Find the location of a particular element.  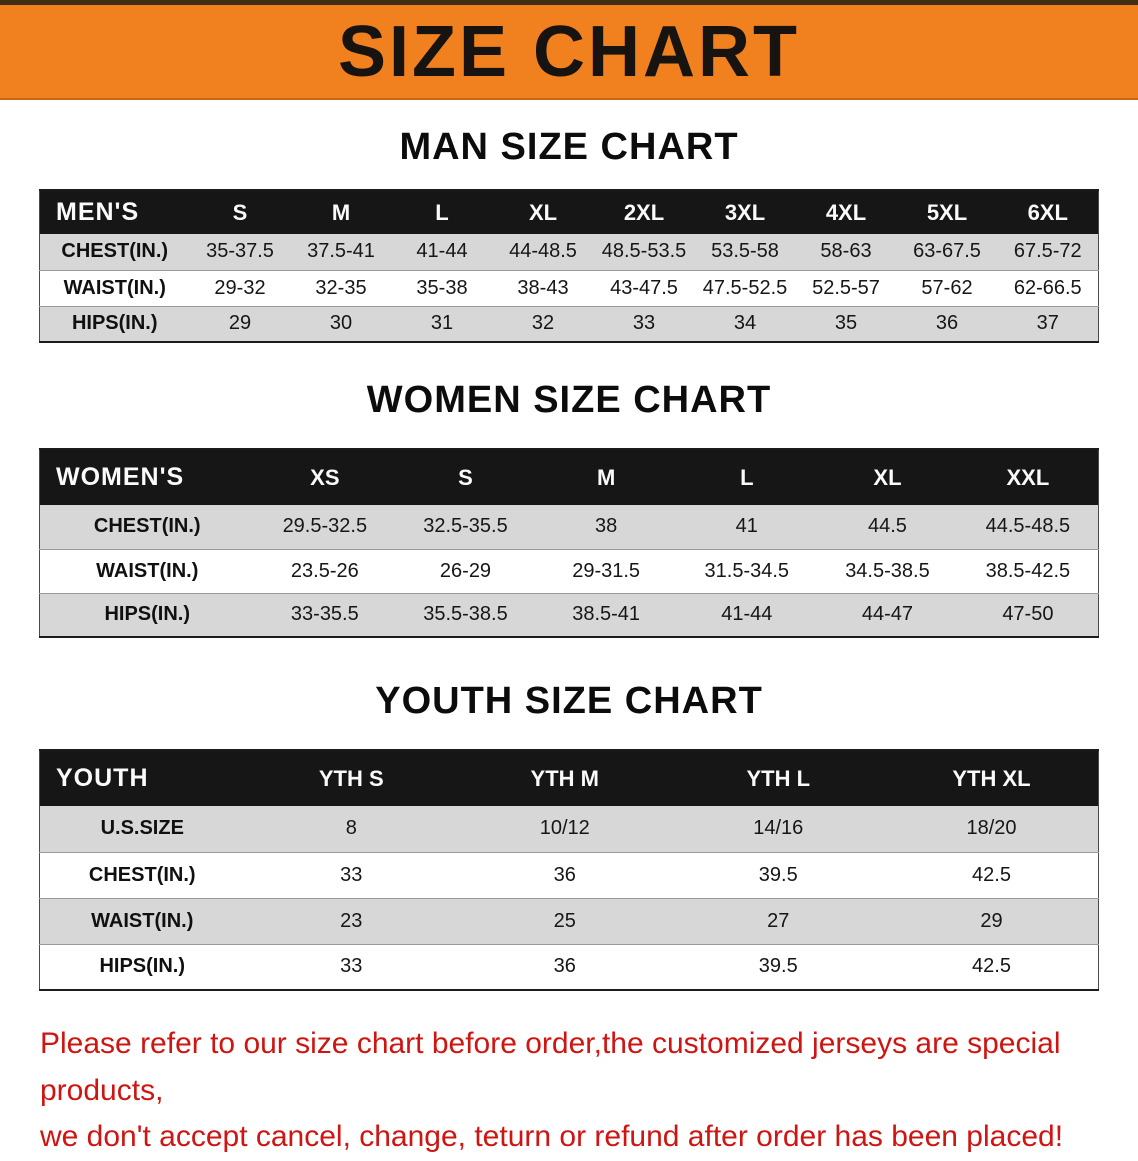

size-column-header: YTH L is located at coordinates (778, 778).